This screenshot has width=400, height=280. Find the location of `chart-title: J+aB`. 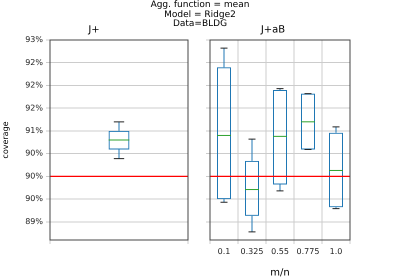

chart-title: J+aB is located at coordinates (273, 30).